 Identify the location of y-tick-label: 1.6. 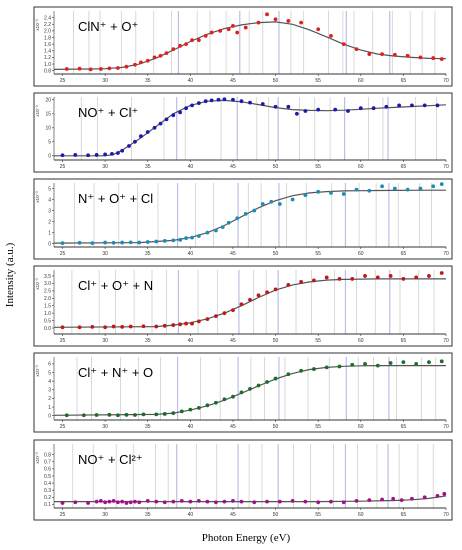
(47, 45).